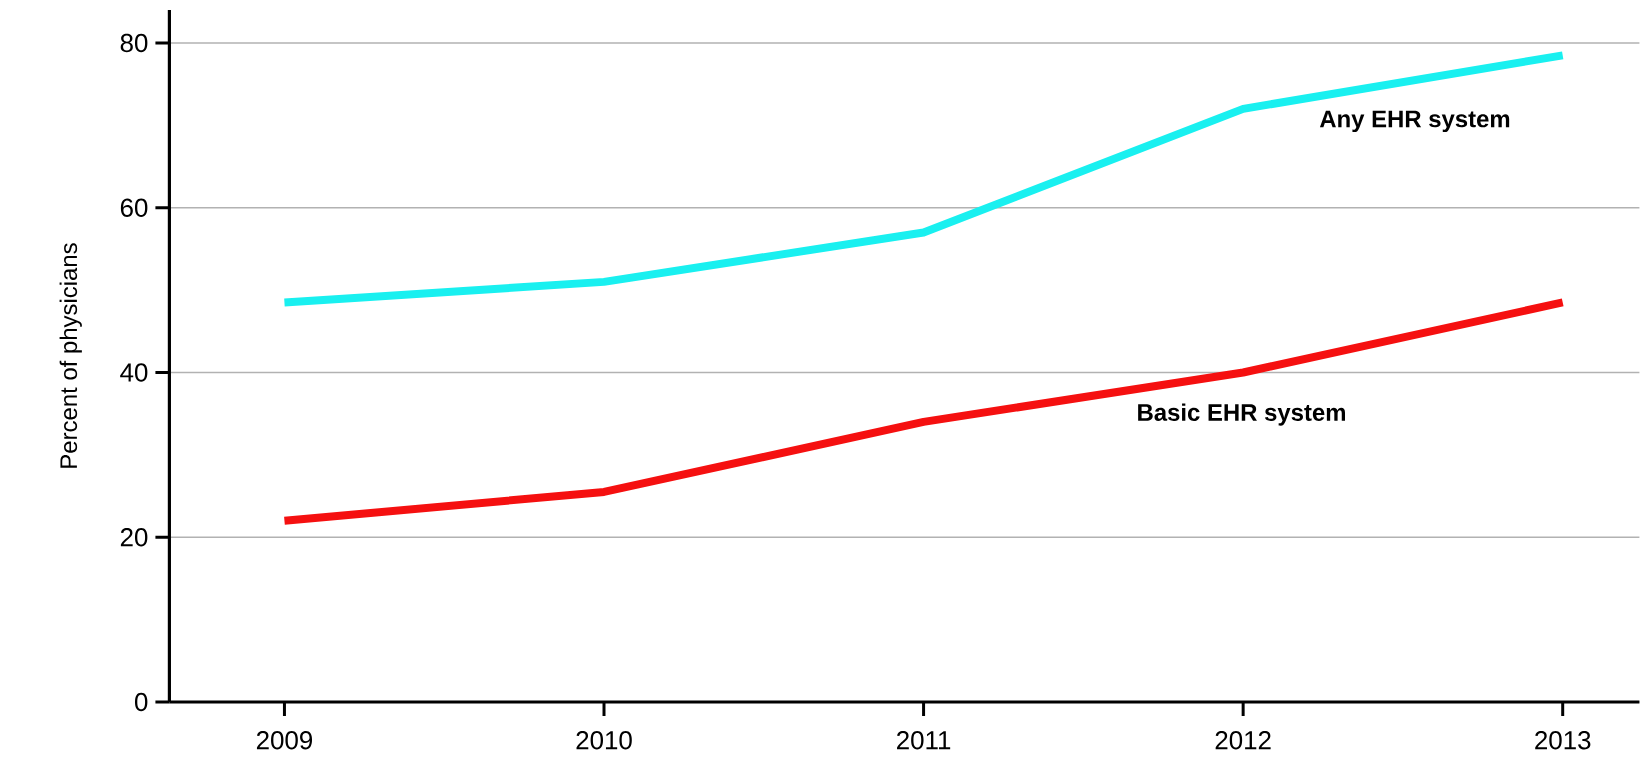 The height and width of the screenshot is (774, 1640). I want to click on x-tick-label: 2009, so click(284, 740).